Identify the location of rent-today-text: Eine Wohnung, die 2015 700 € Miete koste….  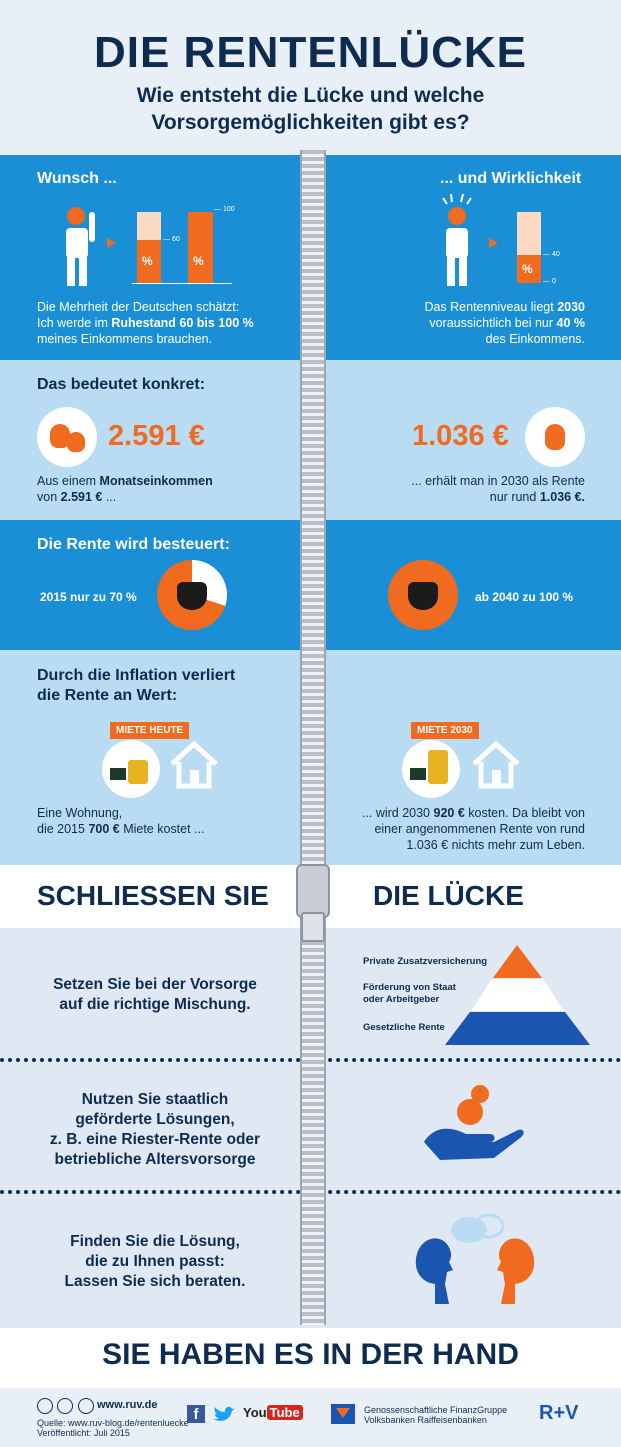
(121, 821).